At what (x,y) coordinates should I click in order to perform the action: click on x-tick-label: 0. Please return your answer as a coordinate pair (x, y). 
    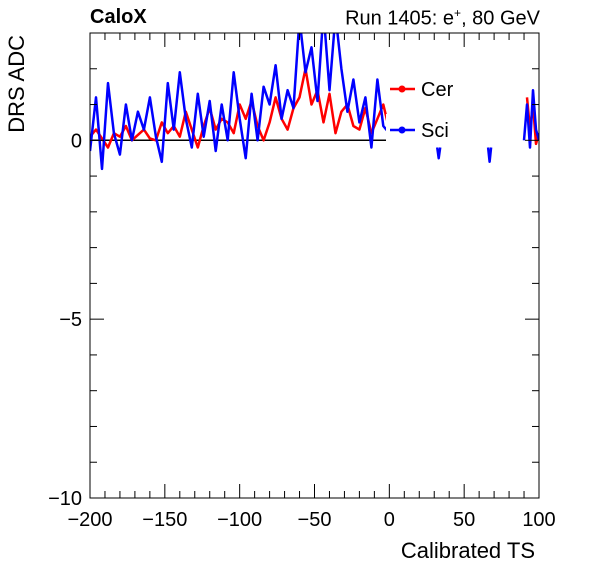
    Looking at the image, I should click on (389, 520).